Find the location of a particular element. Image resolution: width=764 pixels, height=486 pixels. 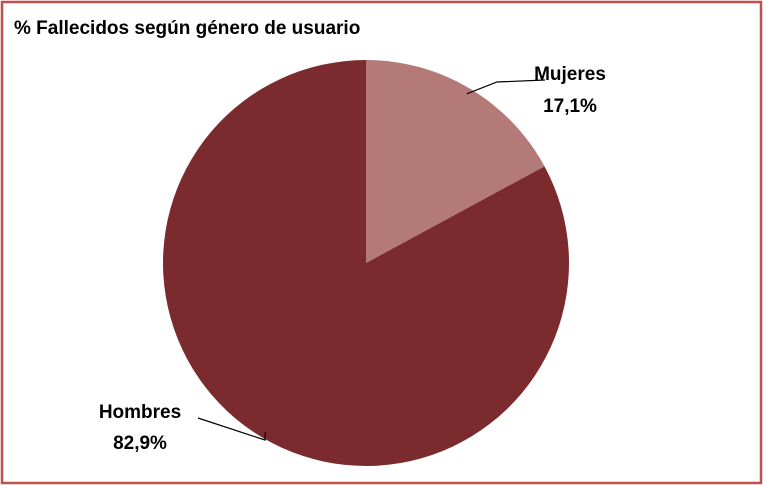

slice-label: Hombres is located at coordinates (140, 412).